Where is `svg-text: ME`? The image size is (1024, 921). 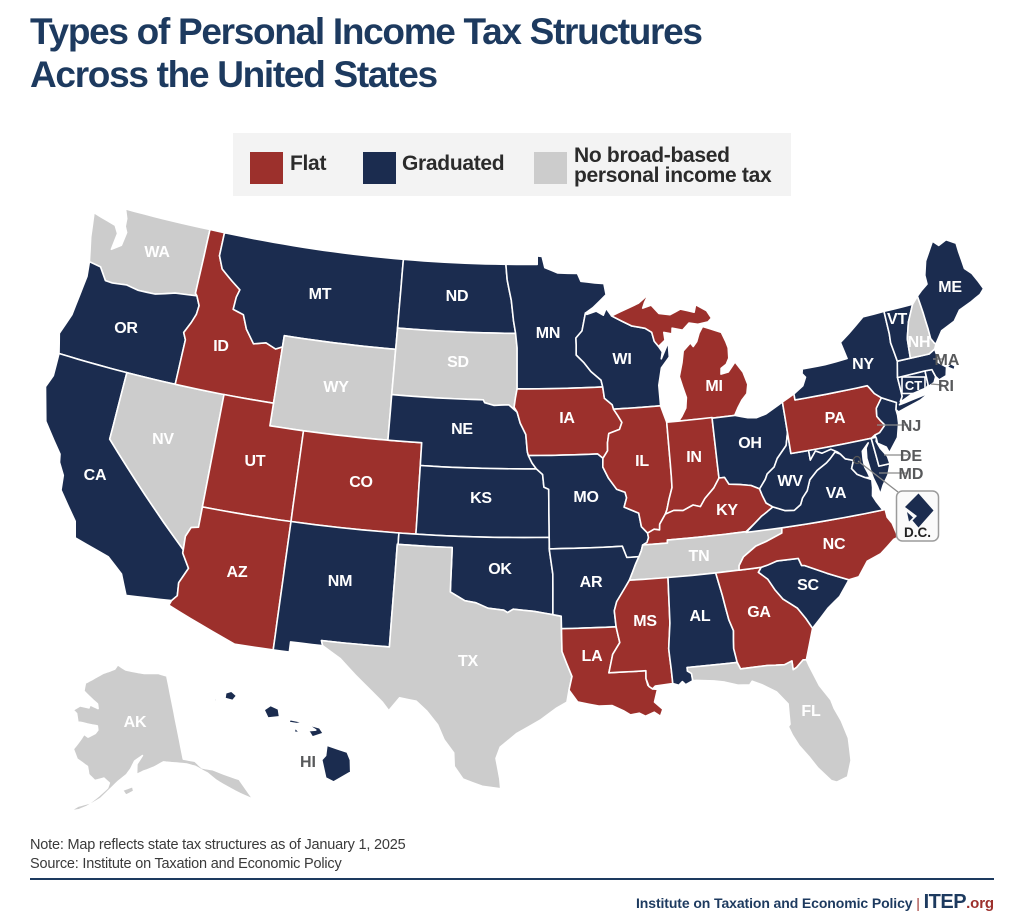
svg-text: ME is located at coordinates (950, 287).